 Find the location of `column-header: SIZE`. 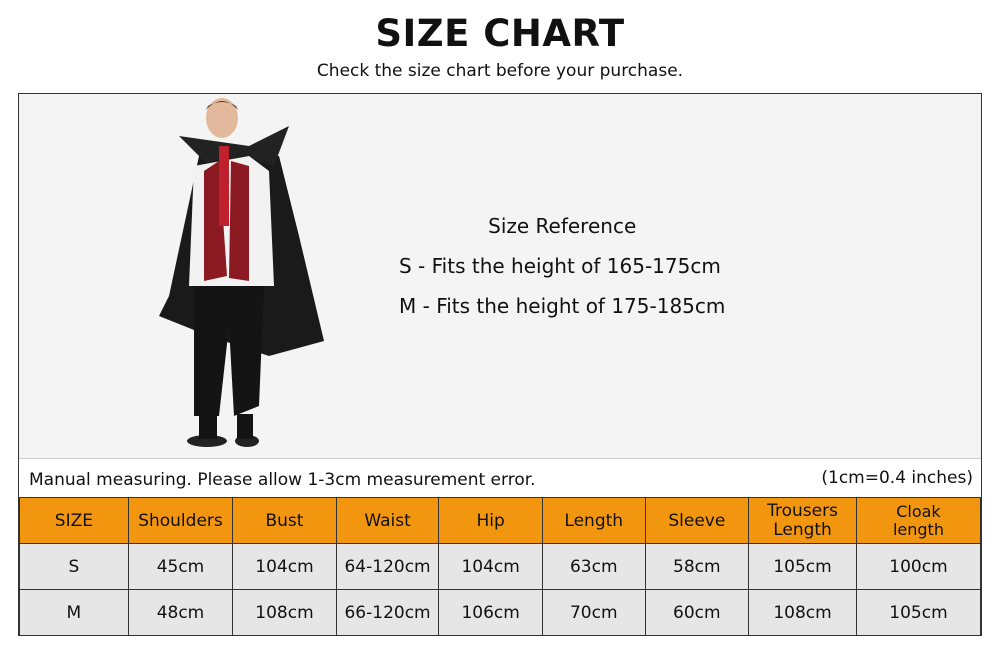

column-header: SIZE is located at coordinates (74, 520).